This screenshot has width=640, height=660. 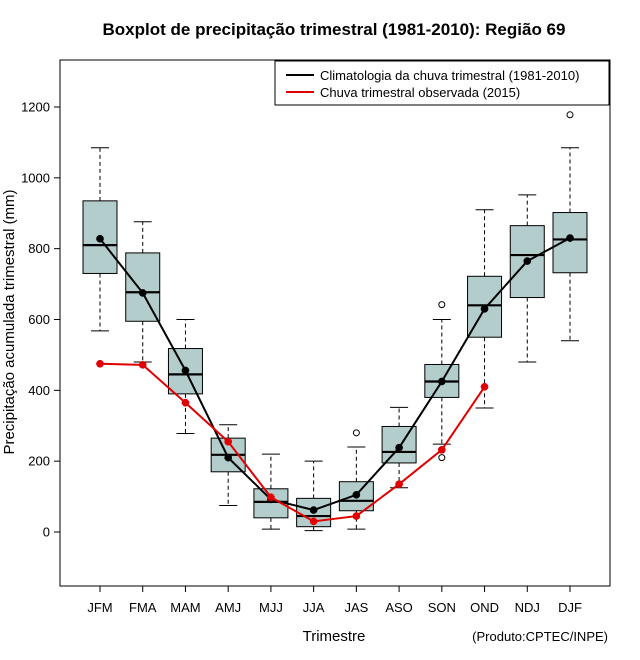 What do you see at coordinates (185, 607) in the screenshot?
I see `x-tick-label-mam: MAM` at bounding box center [185, 607].